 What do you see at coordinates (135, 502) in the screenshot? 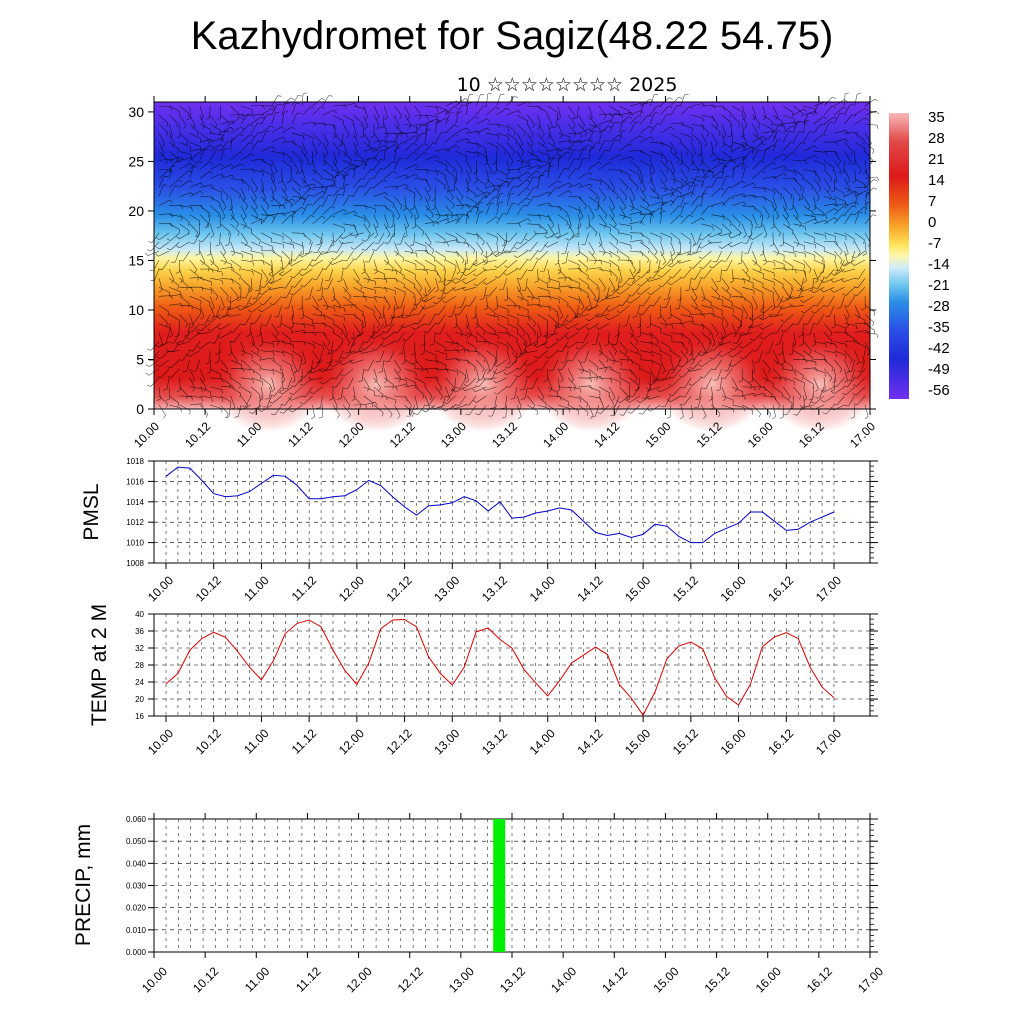
I see `y-tick-label: 1014` at bounding box center [135, 502].